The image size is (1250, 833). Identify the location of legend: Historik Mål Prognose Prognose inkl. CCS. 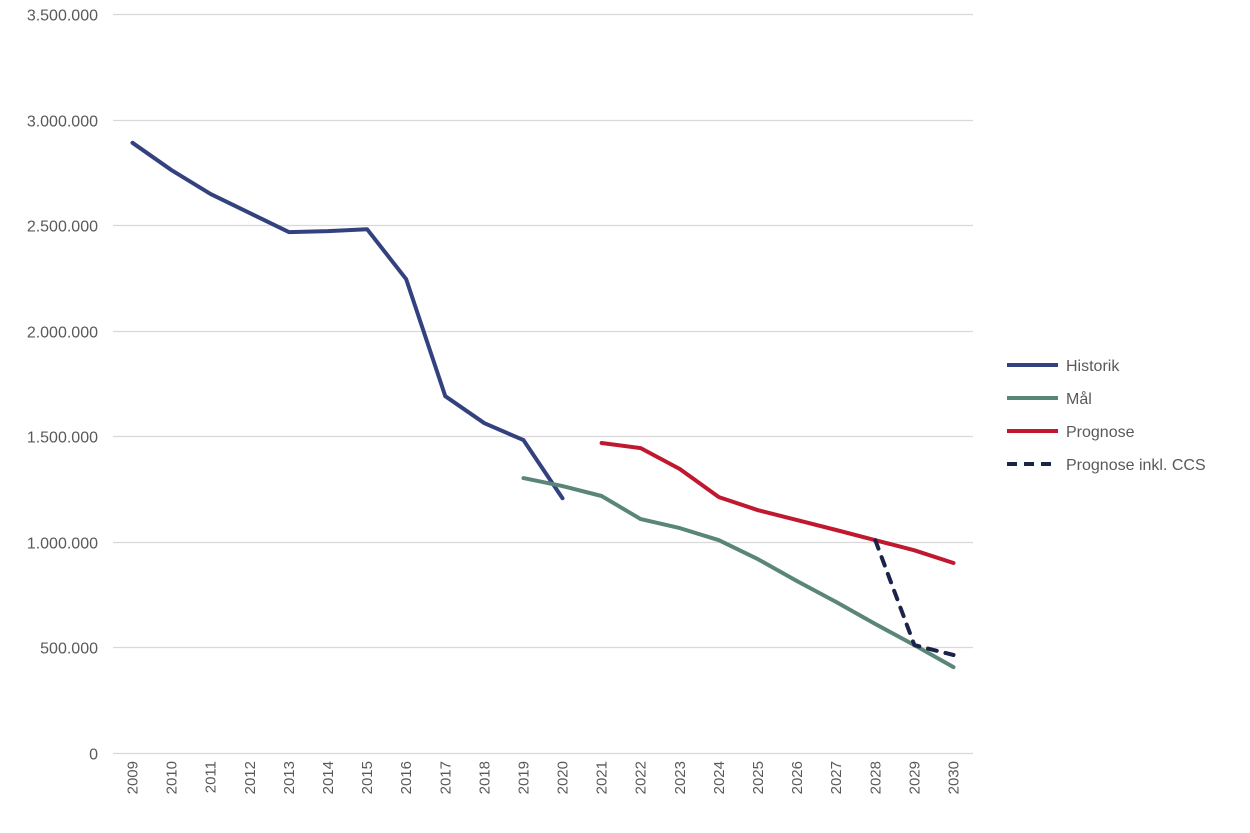
(1106, 416).